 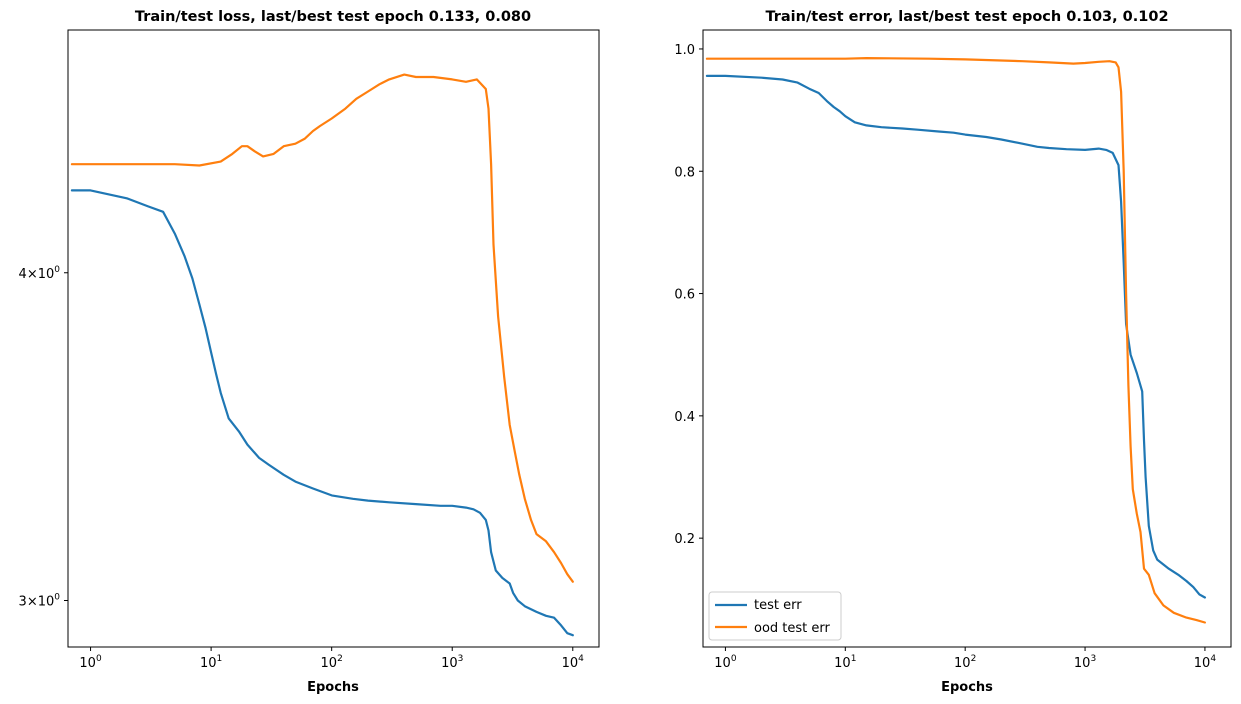 What do you see at coordinates (684, 539) in the screenshot?
I see `error-y-tick-label: 0.2` at bounding box center [684, 539].